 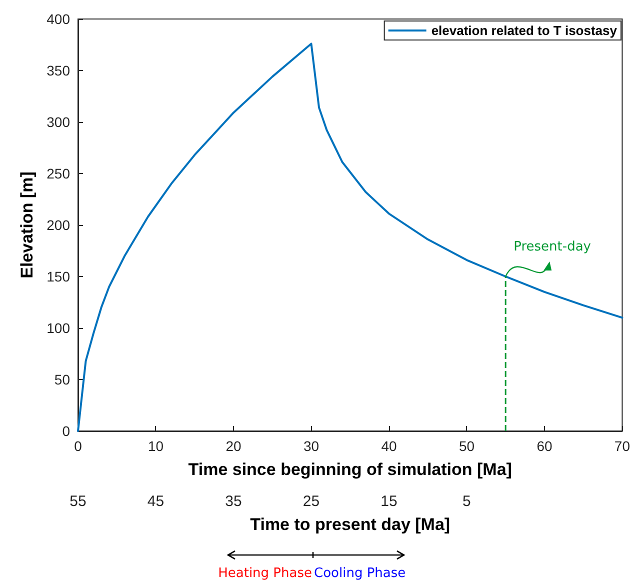 I want to click on y-tick-label: 100, so click(x=58, y=328).